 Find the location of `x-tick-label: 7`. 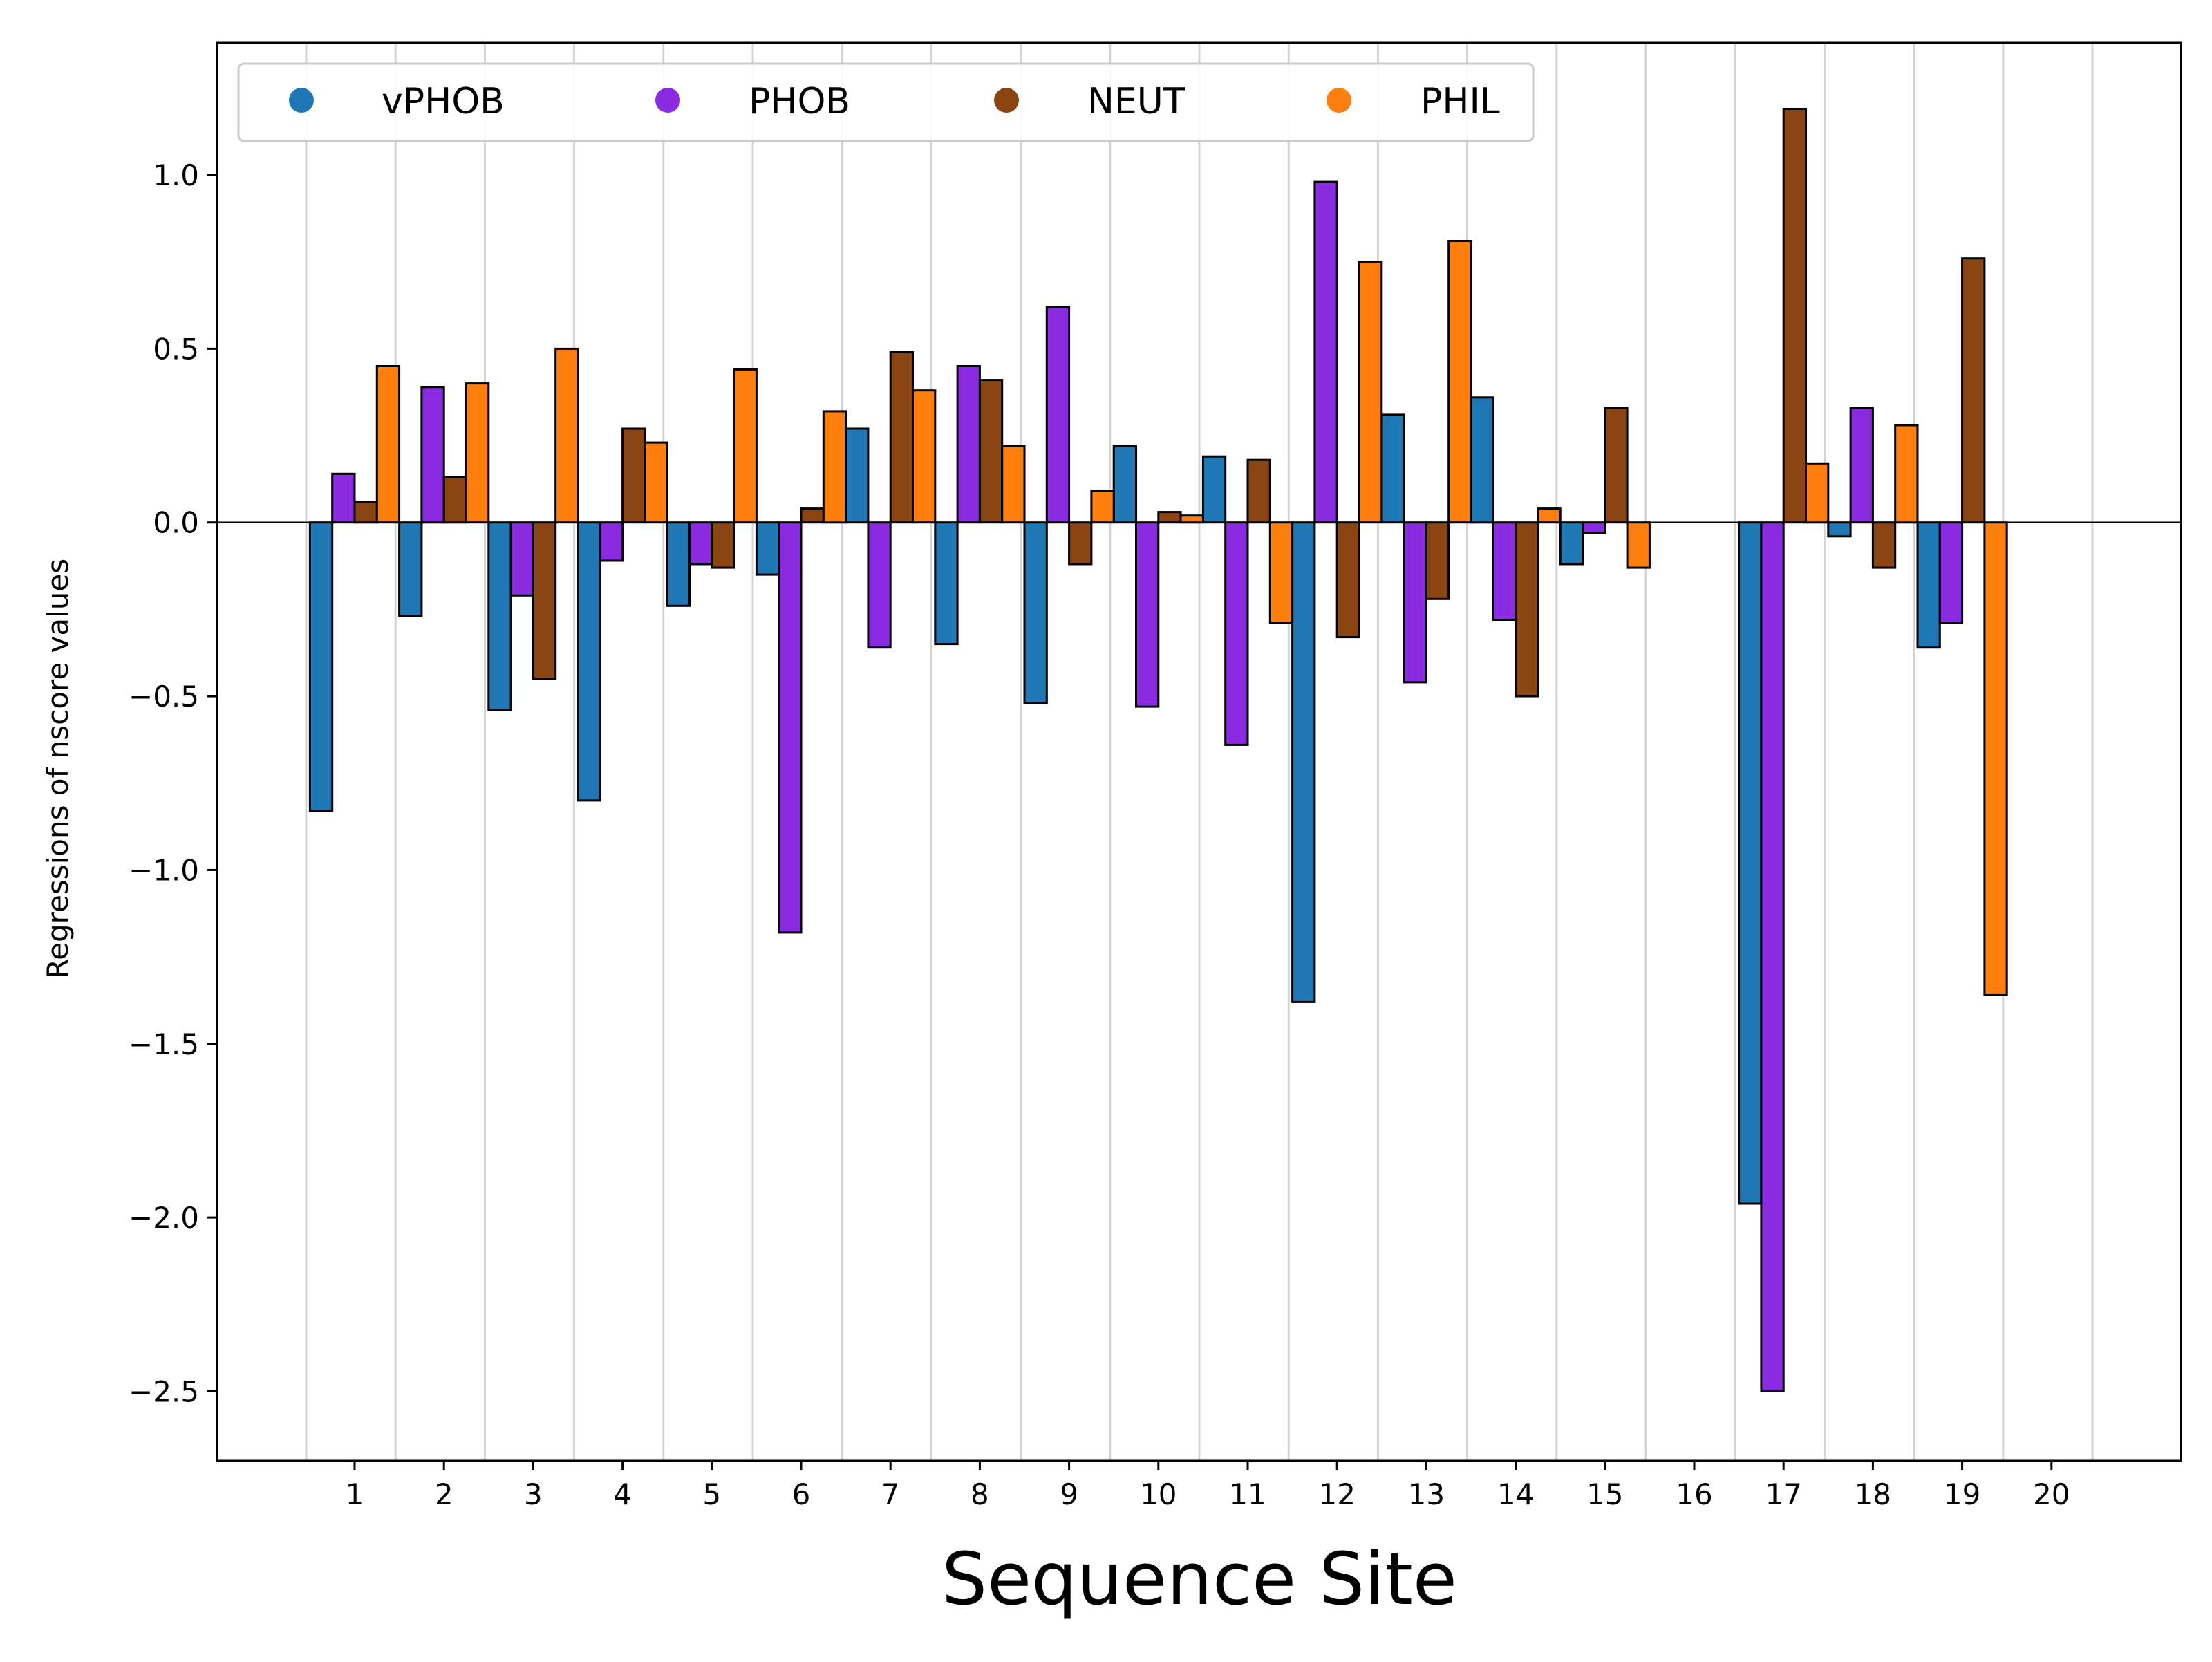

x-tick-label: 7 is located at coordinates (890, 1494).